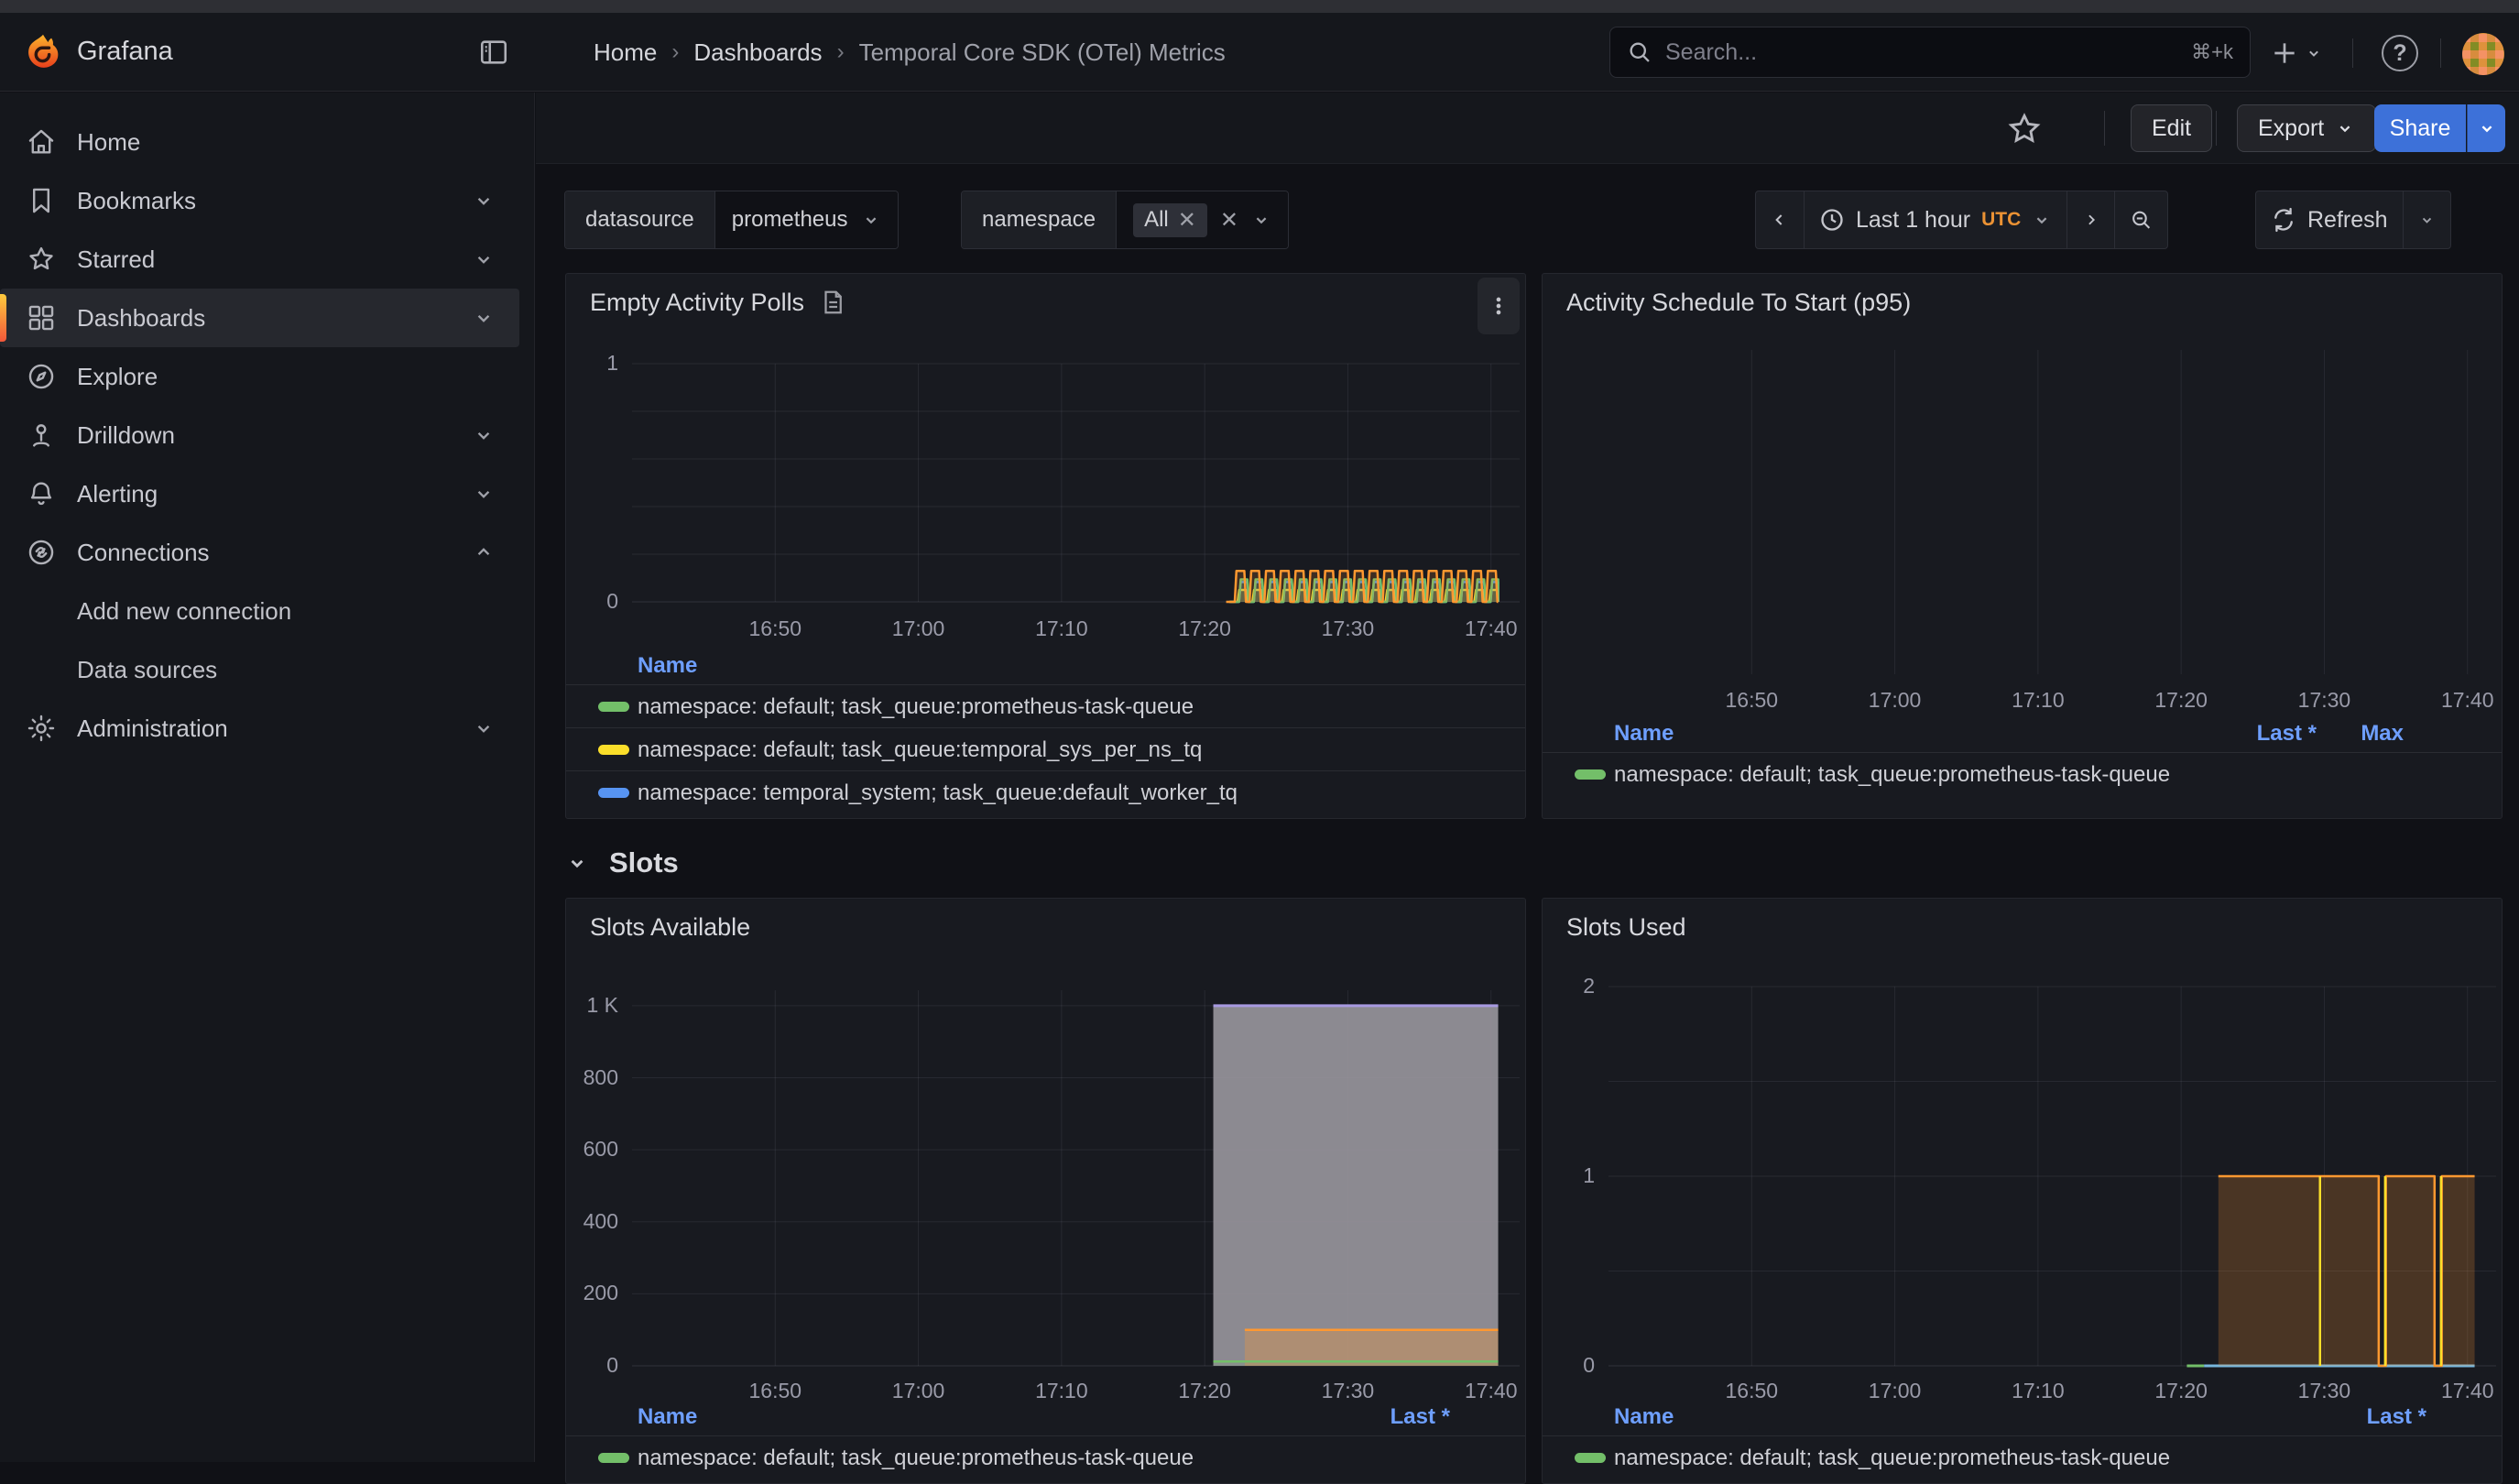  I want to click on sidebar-item-data-sources: Data sources, so click(259, 670).